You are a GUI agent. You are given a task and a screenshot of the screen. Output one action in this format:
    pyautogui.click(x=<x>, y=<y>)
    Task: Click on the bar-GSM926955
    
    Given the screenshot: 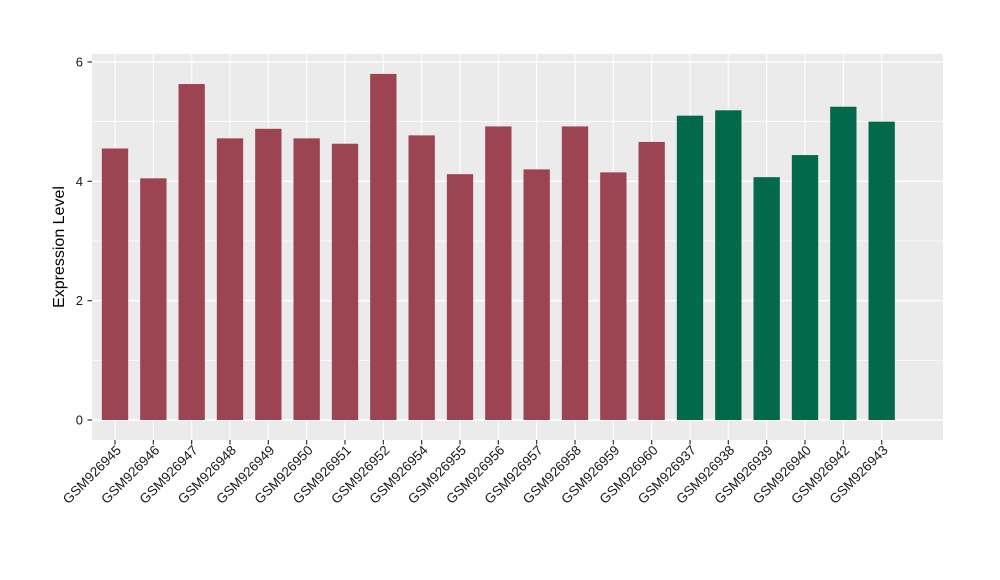 What is the action you would take?
    pyautogui.click(x=460, y=297)
    